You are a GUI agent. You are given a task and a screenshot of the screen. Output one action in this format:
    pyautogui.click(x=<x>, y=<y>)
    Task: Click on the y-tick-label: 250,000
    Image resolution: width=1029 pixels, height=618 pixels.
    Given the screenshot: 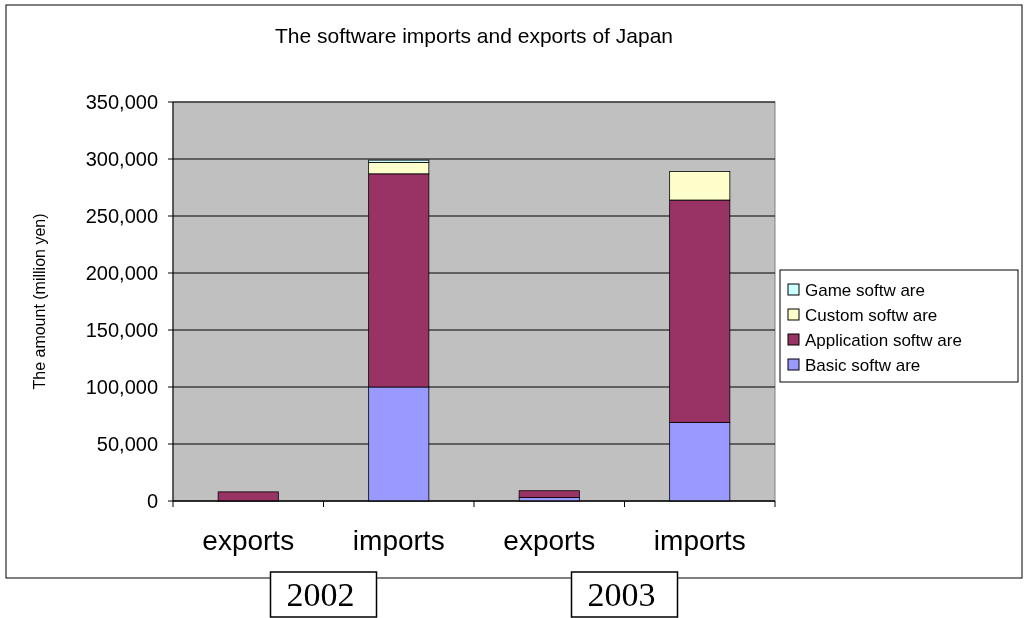 What is the action you would take?
    pyautogui.click(x=121, y=216)
    